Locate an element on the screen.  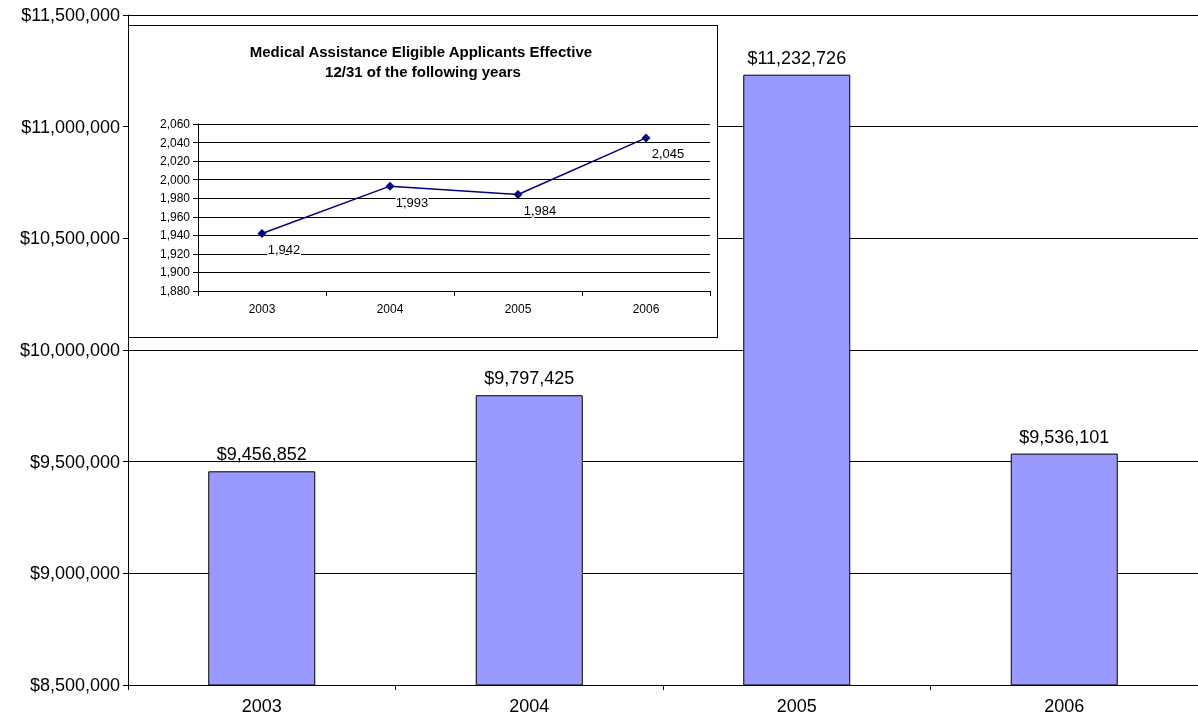
y-tick-label: 2,020 is located at coordinates (175, 161).